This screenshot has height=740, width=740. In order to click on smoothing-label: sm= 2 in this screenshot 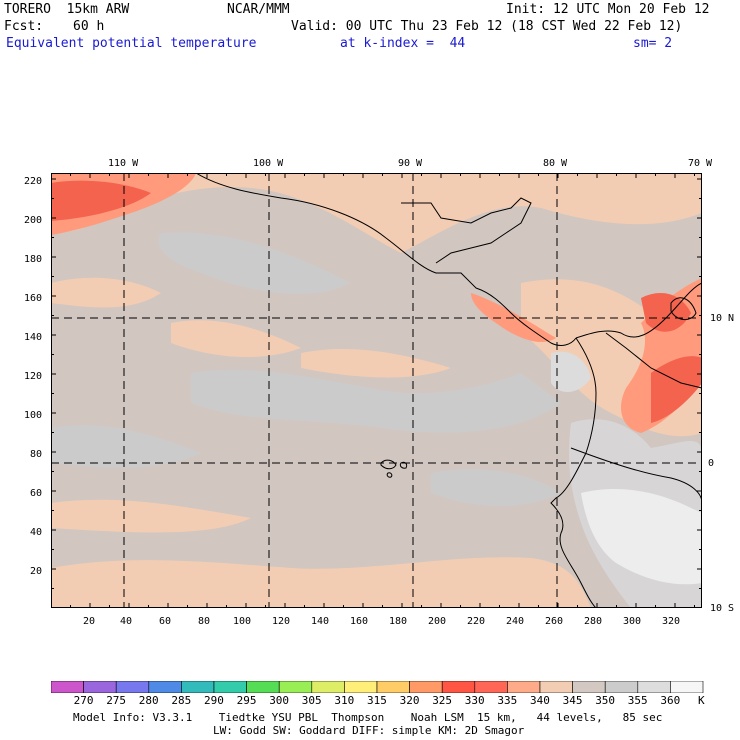, I will do `click(653, 43)`.